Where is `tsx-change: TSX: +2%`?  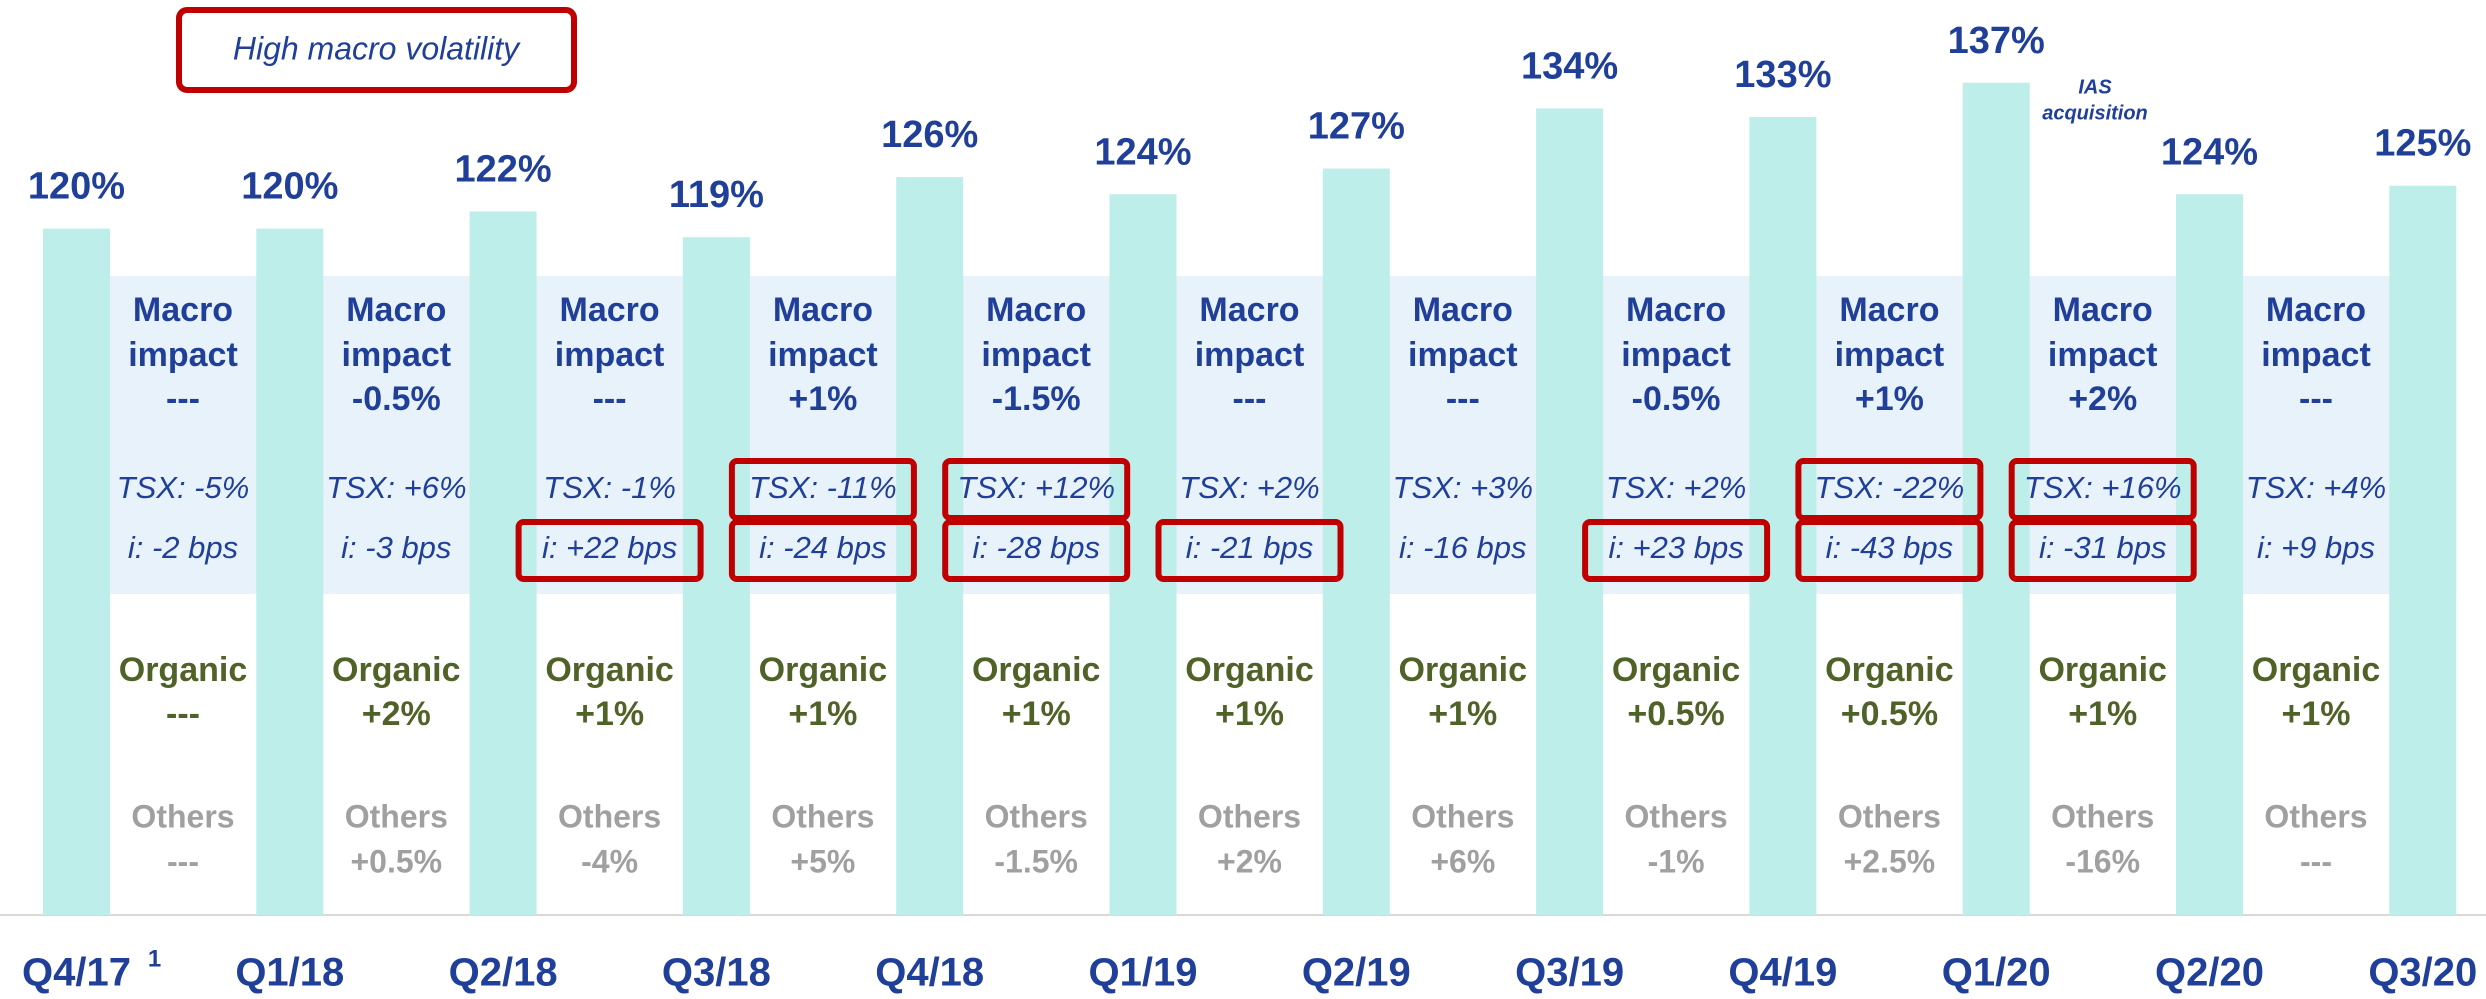 tsx-change: TSX: +2% is located at coordinates (1249, 487).